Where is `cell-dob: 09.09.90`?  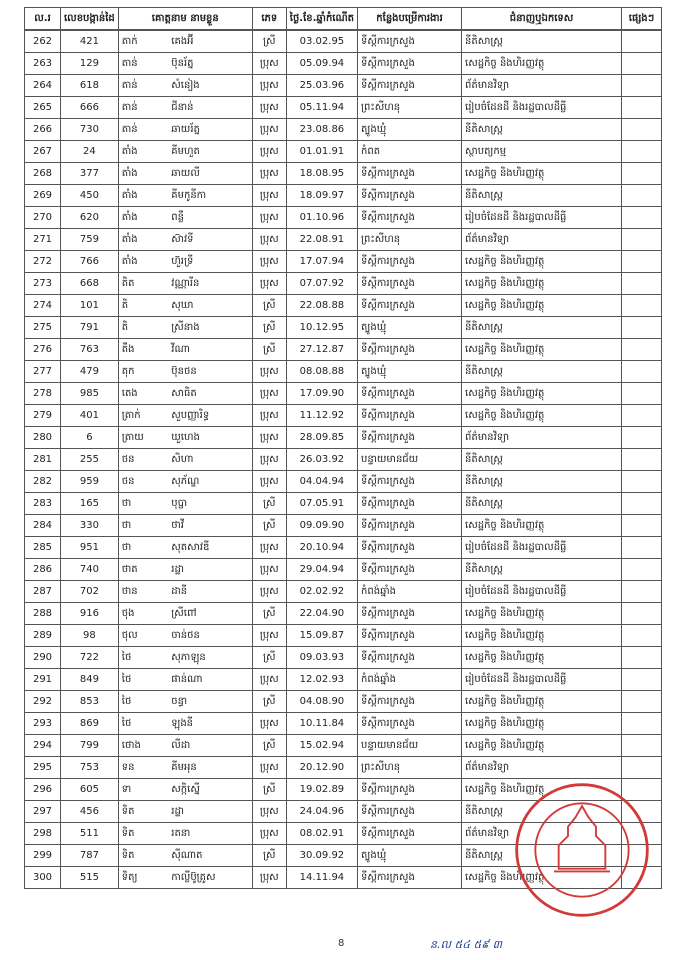 cell-dob: 09.09.90 is located at coordinates (322, 525).